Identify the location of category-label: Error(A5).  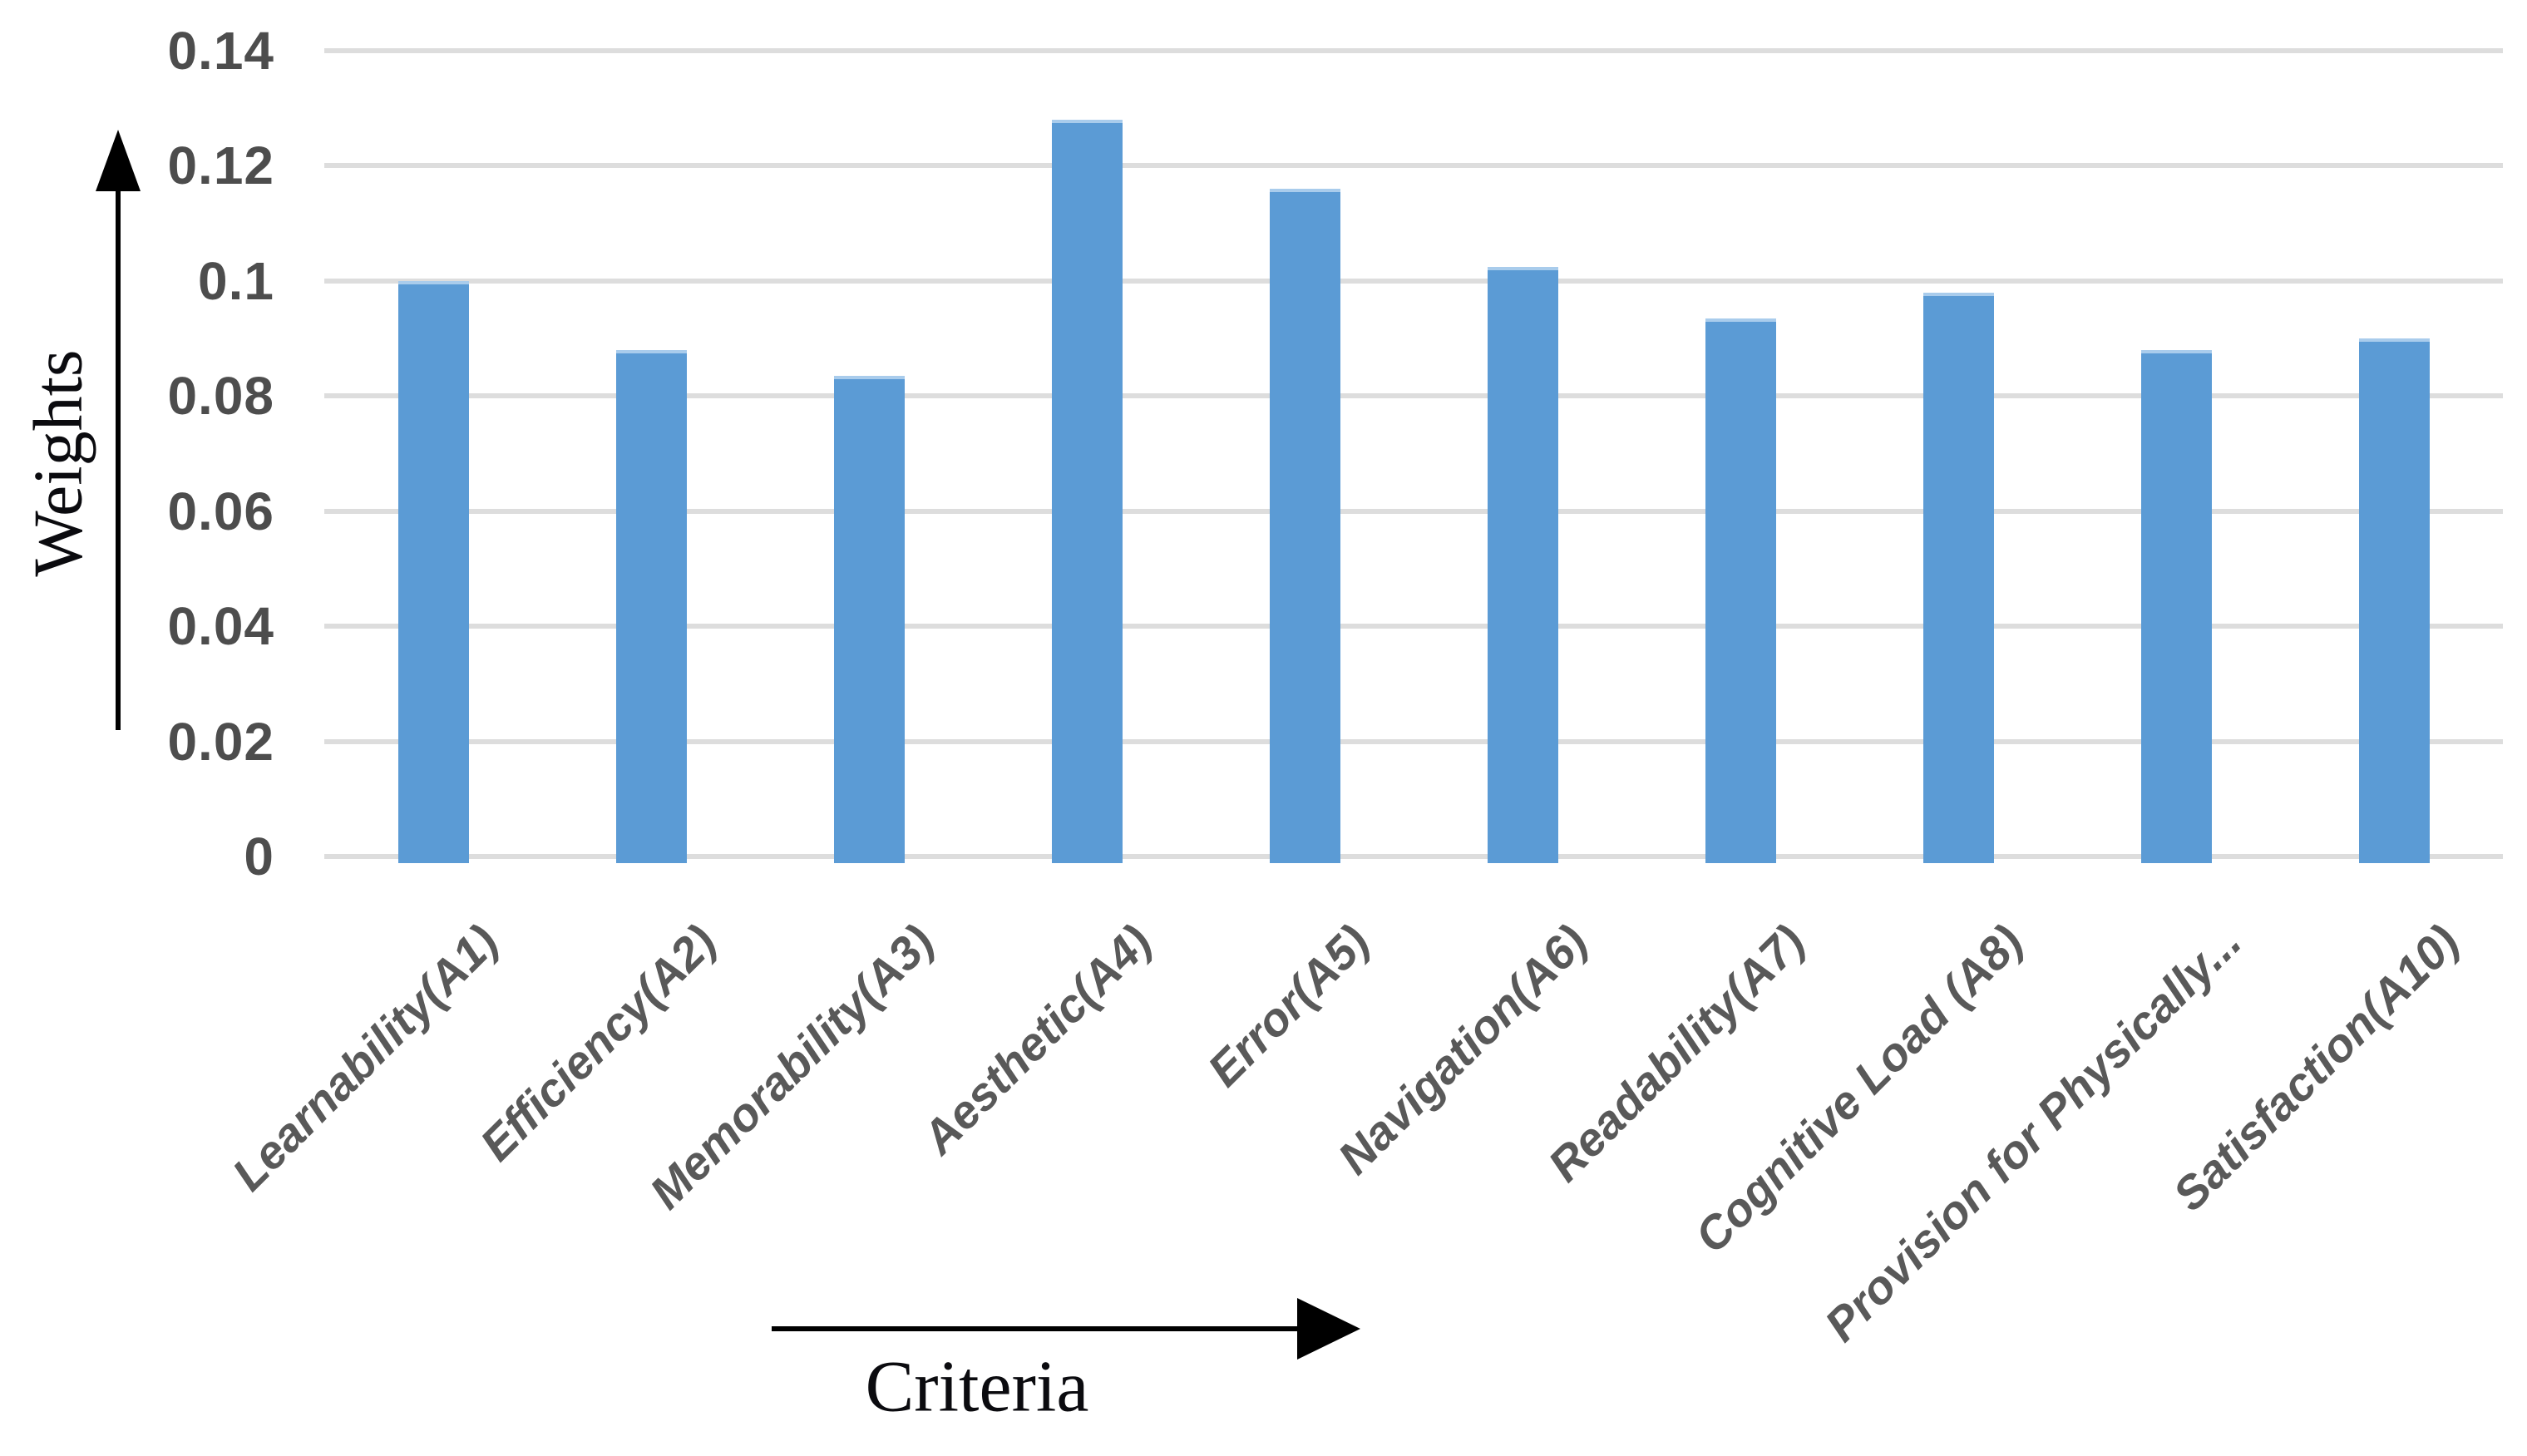
(1288, 1006).